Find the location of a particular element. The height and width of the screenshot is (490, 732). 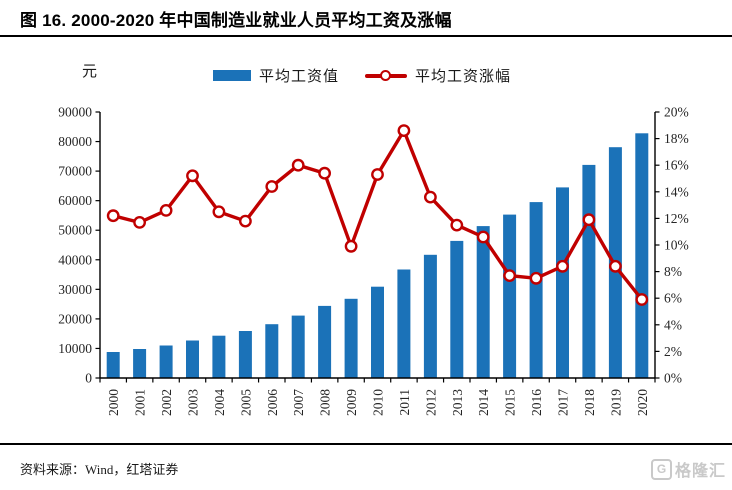

marker-2011 is located at coordinates (404, 130).